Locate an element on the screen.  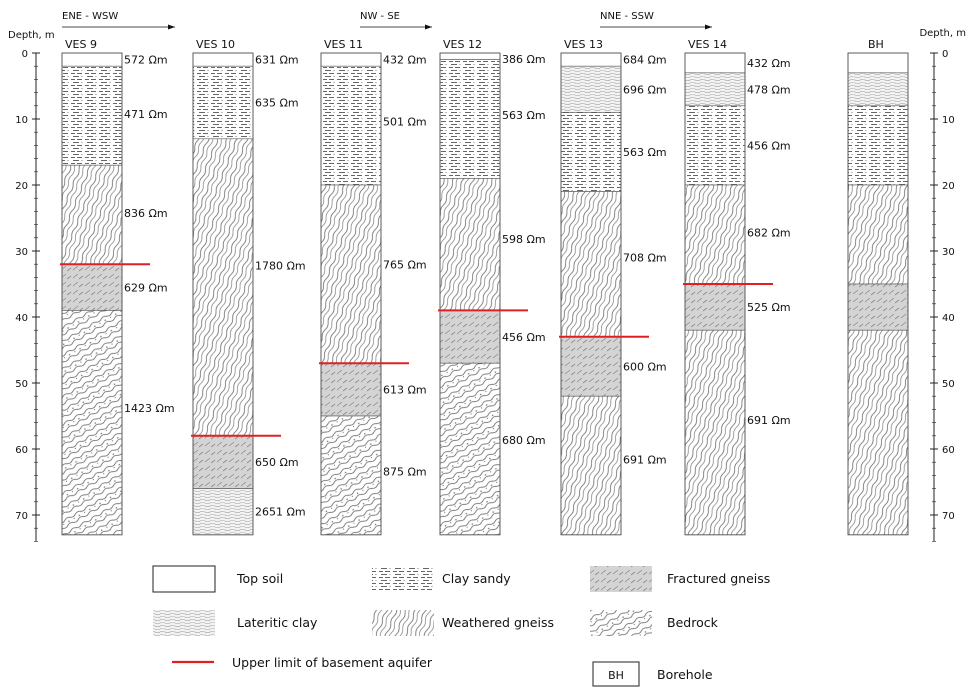
legend-label-bedrock: Bedrock is located at coordinates (693, 622).